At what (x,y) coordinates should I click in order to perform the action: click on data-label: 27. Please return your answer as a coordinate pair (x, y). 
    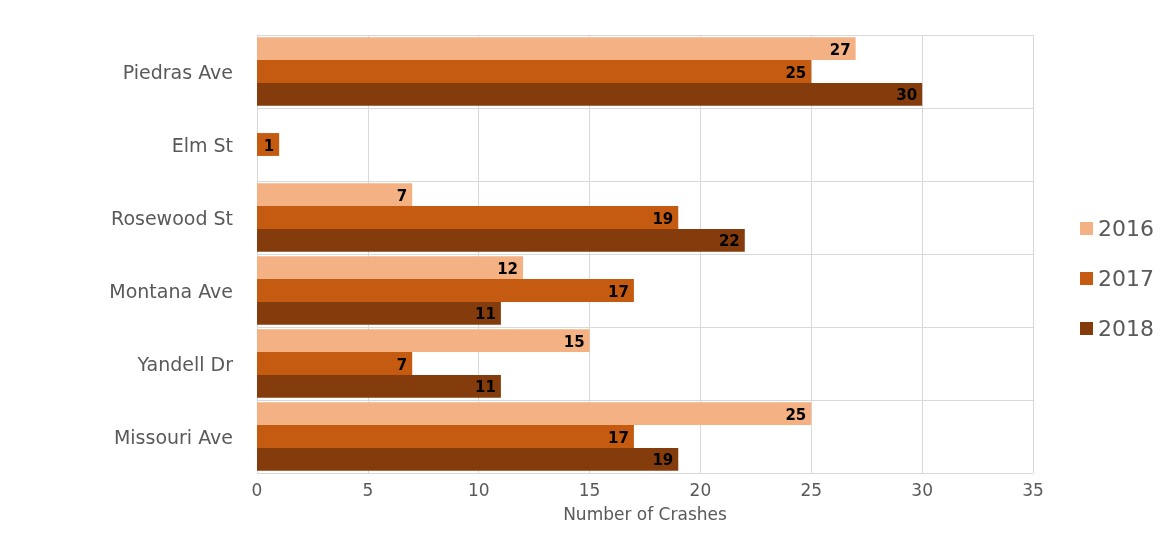
    Looking at the image, I should click on (840, 49).